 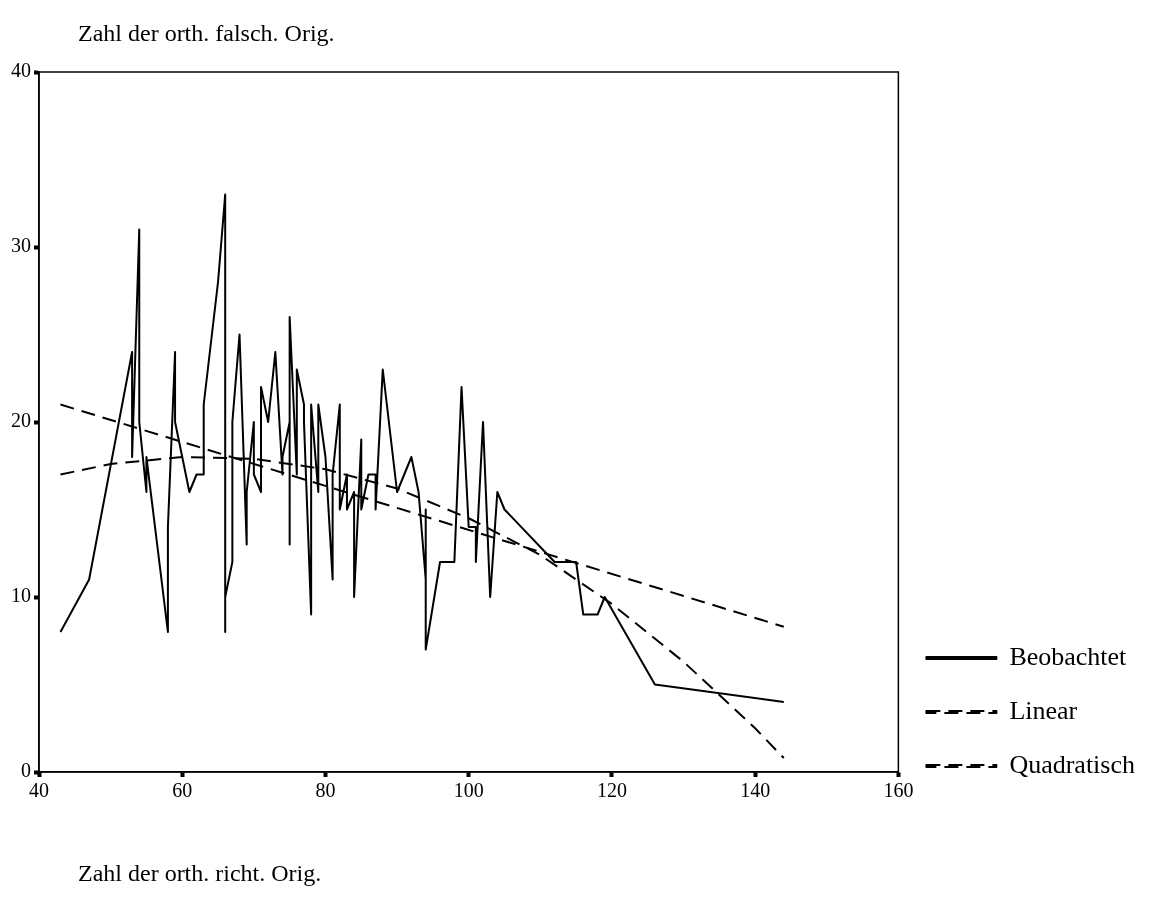 What do you see at coordinates (200, 873) in the screenshot?
I see `x-axis-title: Zahl der orth. richt. Orig.` at bounding box center [200, 873].